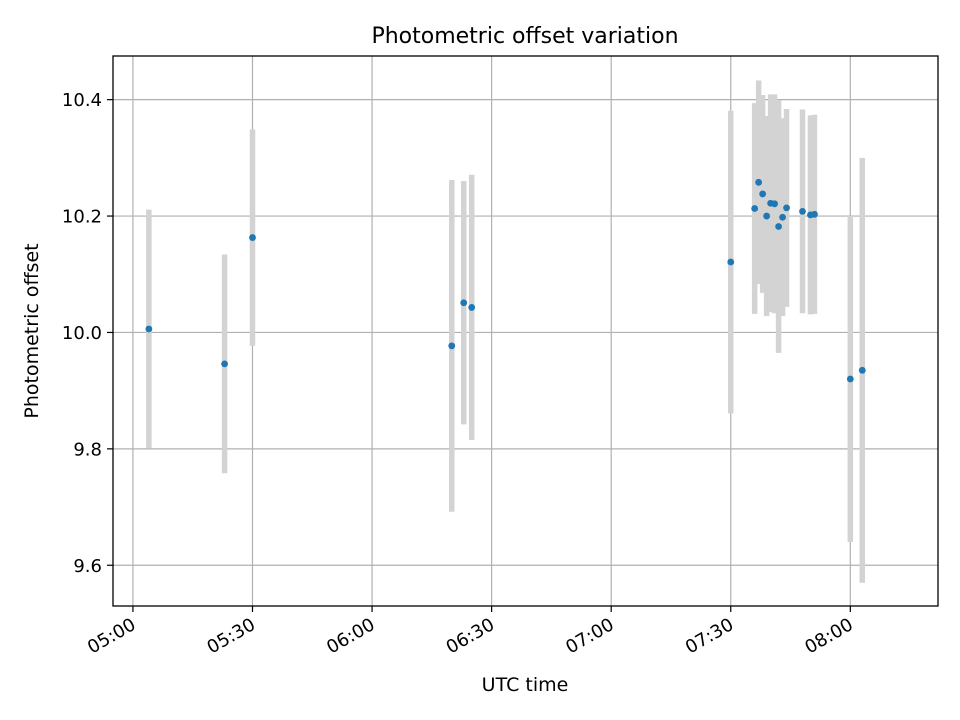 The height and width of the screenshot is (720, 960). Describe the element at coordinates (82, 100) in the screenshot. I see `y-tick-label: 10.4` at that location.